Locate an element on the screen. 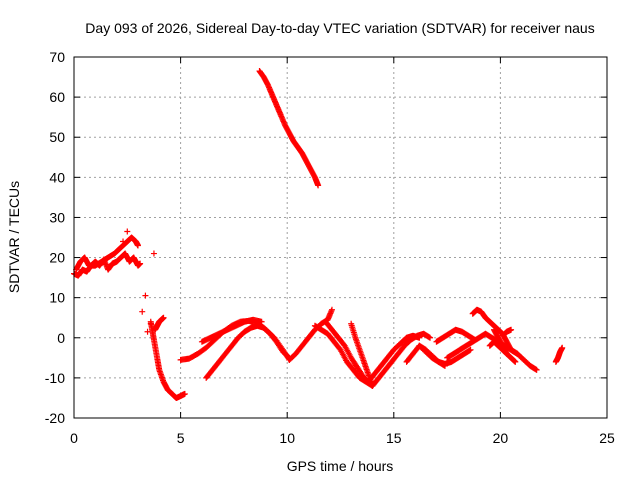  x-tick-label: 5 is located at coordinates (181, 438).